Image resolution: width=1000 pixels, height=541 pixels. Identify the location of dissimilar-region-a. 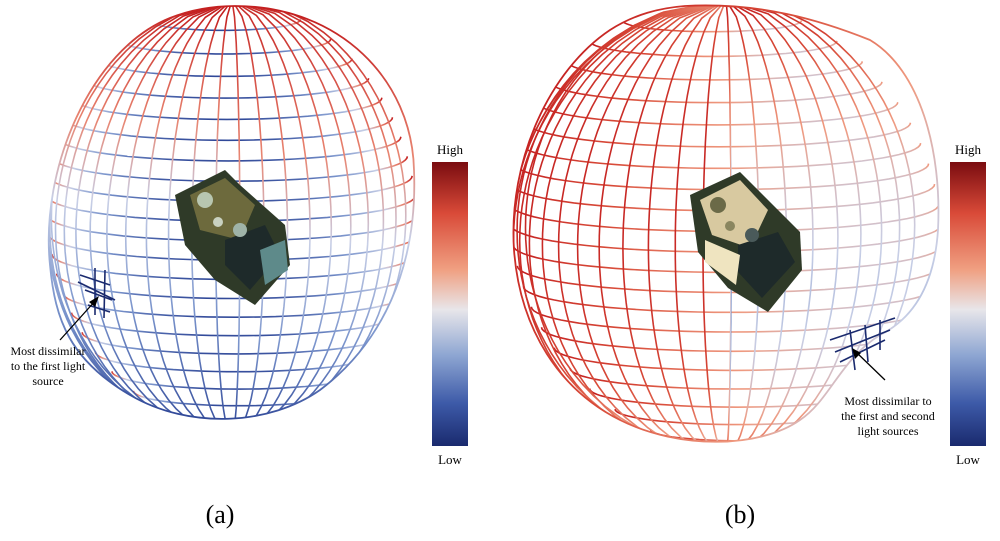
(96, 293).